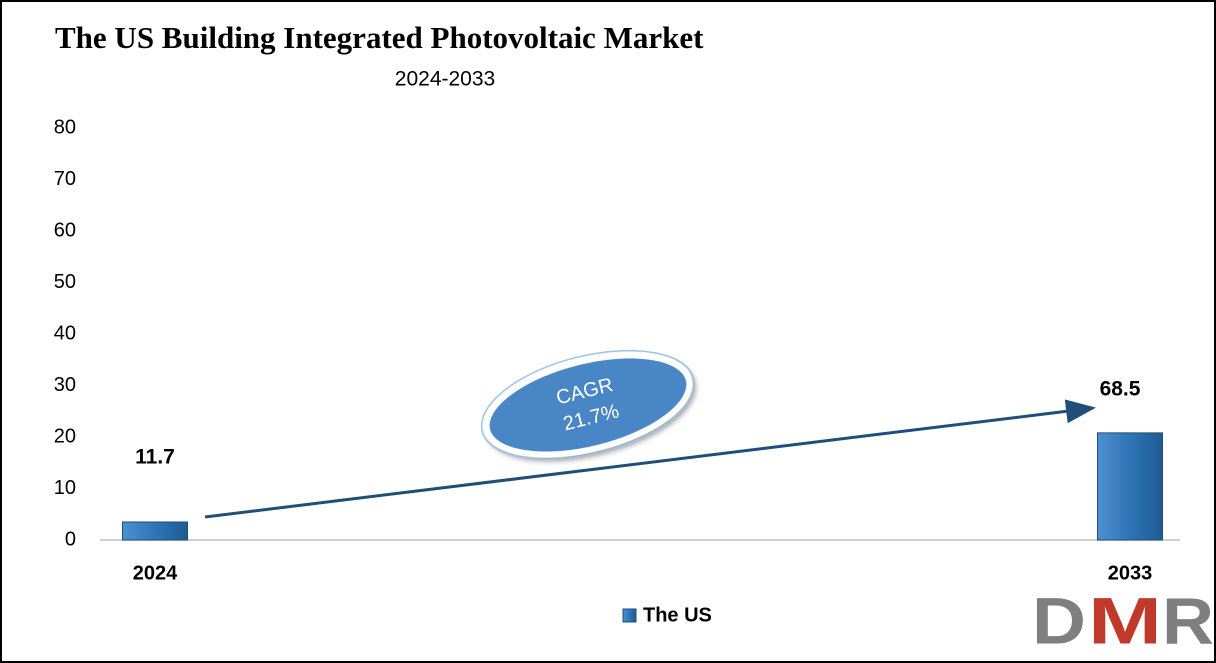  What do you see at coordinates (629, 615) in the screenshot?
I see `legend-swatch` at bounding box center [629, 615].